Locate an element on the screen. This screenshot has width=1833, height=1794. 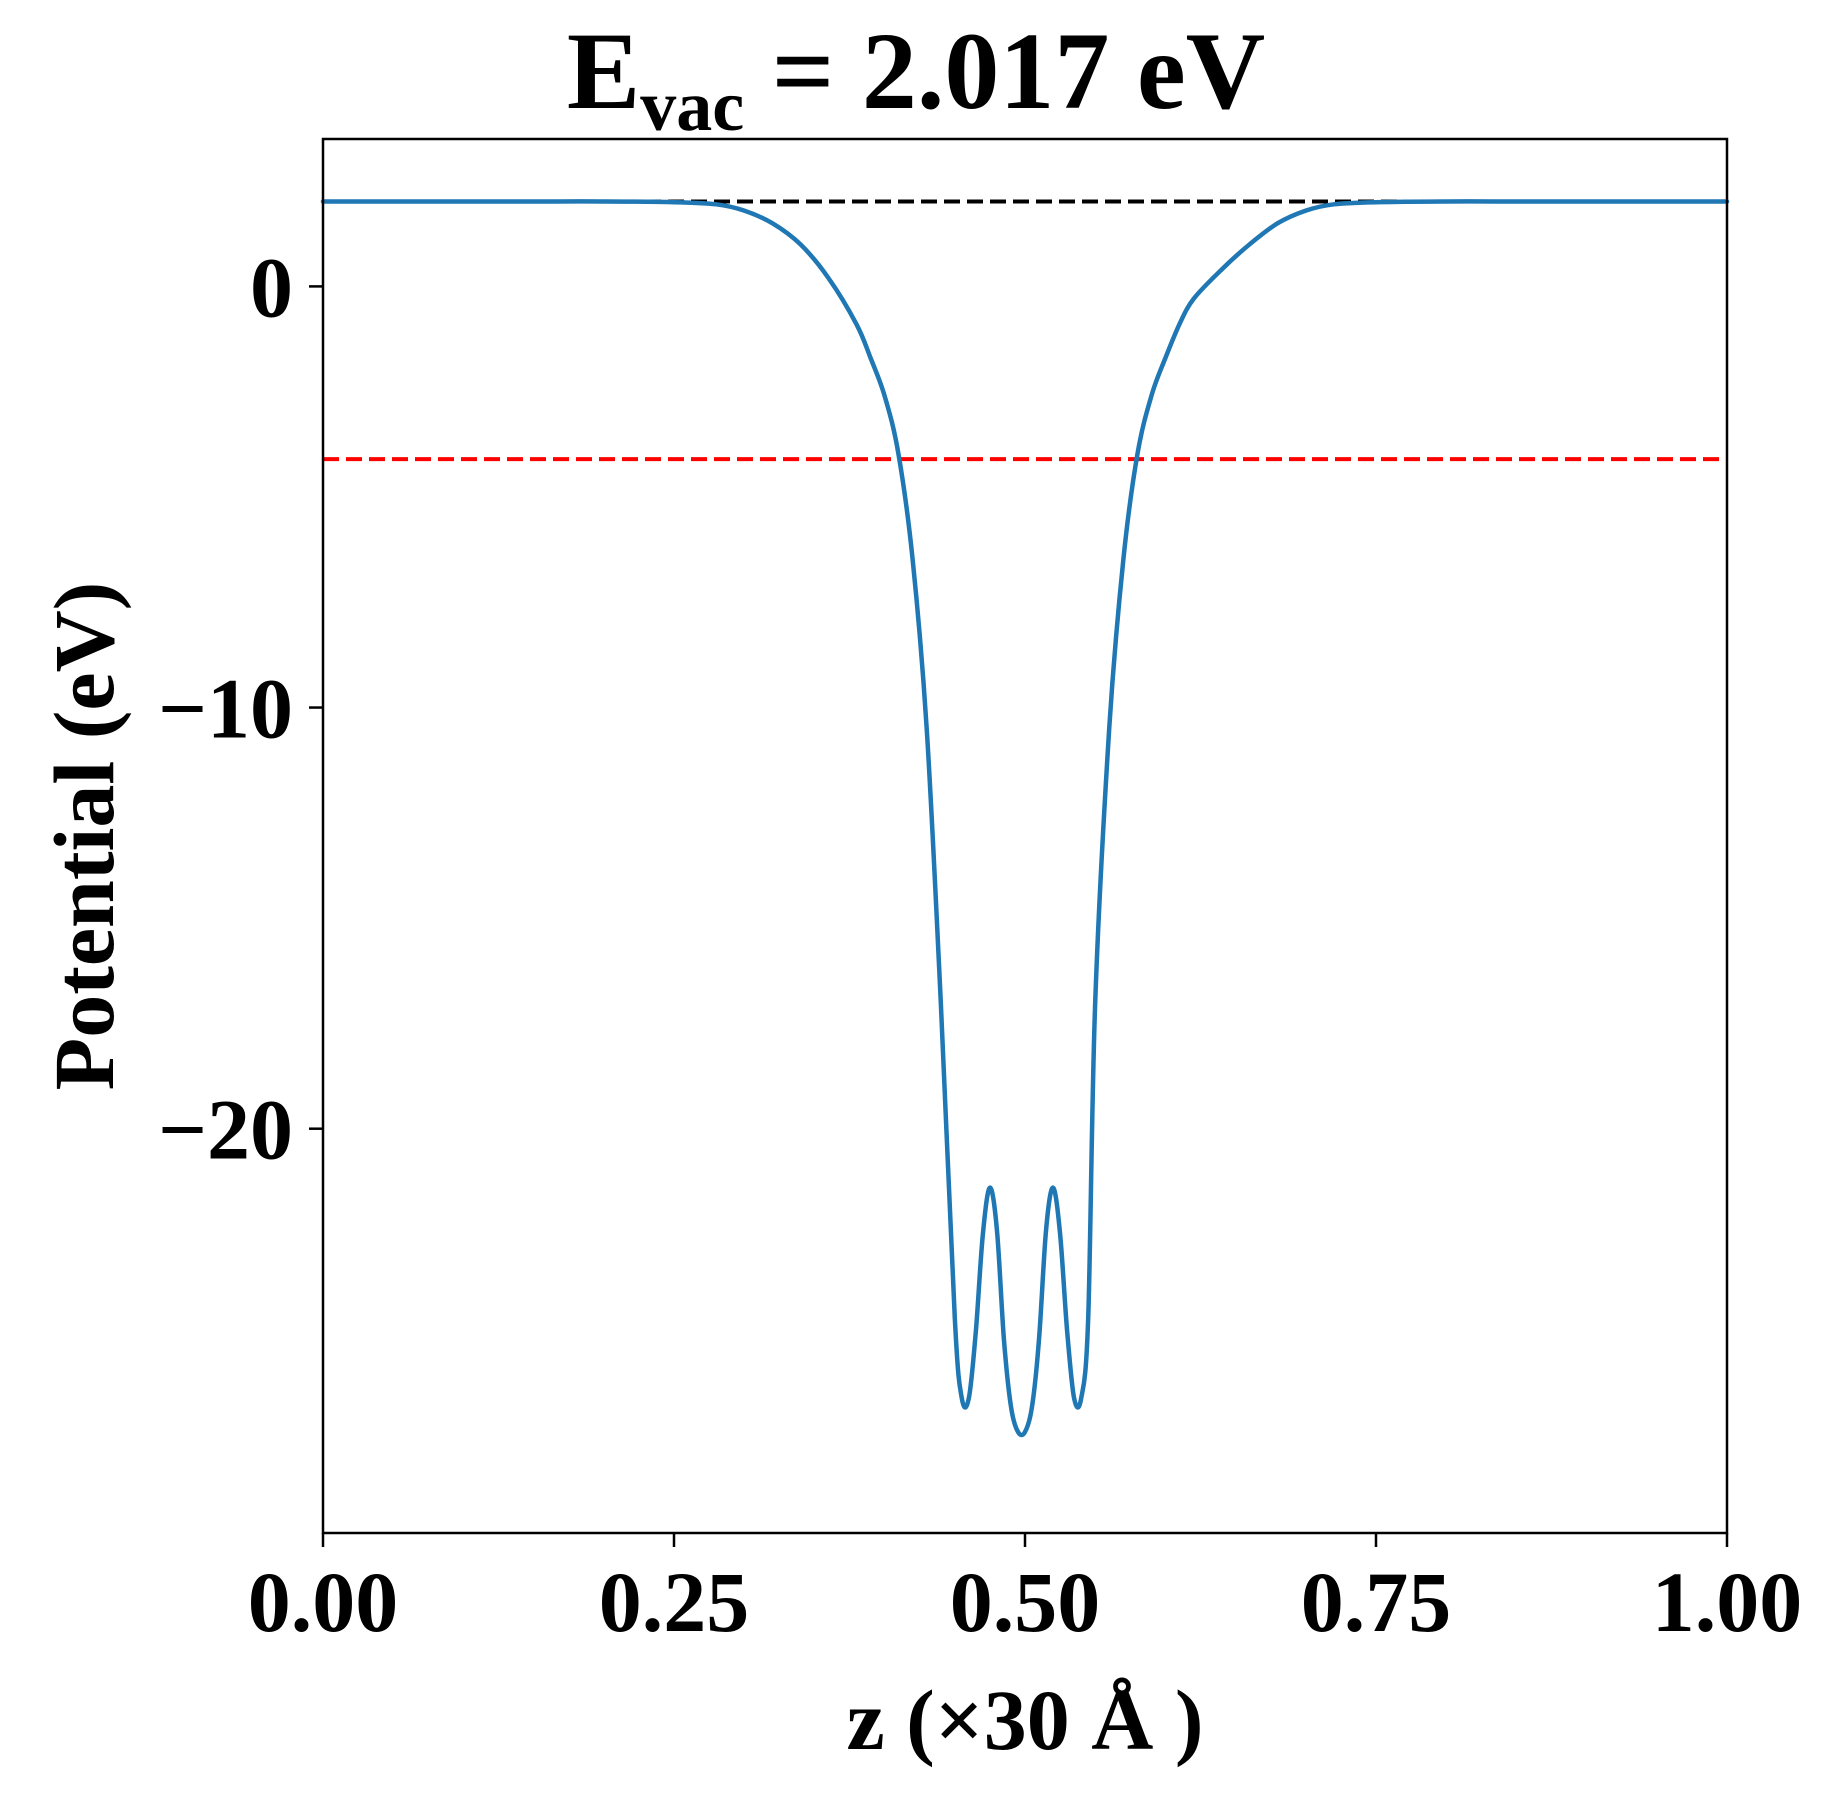
x-axis: 0.00 0.25 0.50 0.75 1.00 is located at coordinates (1025, 1591).